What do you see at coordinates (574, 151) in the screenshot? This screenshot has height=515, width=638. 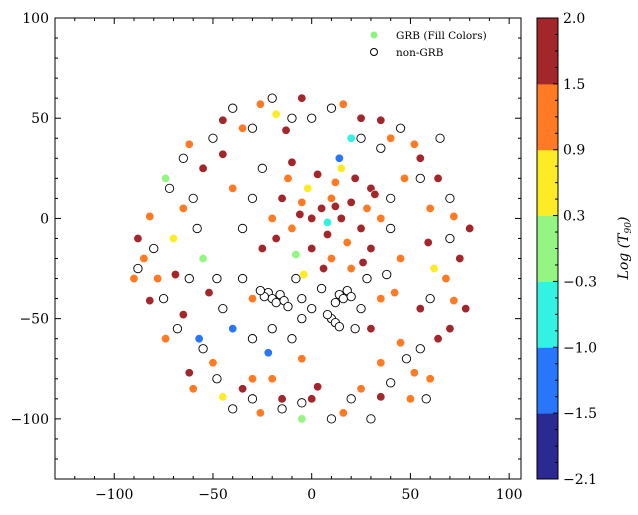 I see `colorbar-tick-label: 0.9` at bounding box center [574, 151].